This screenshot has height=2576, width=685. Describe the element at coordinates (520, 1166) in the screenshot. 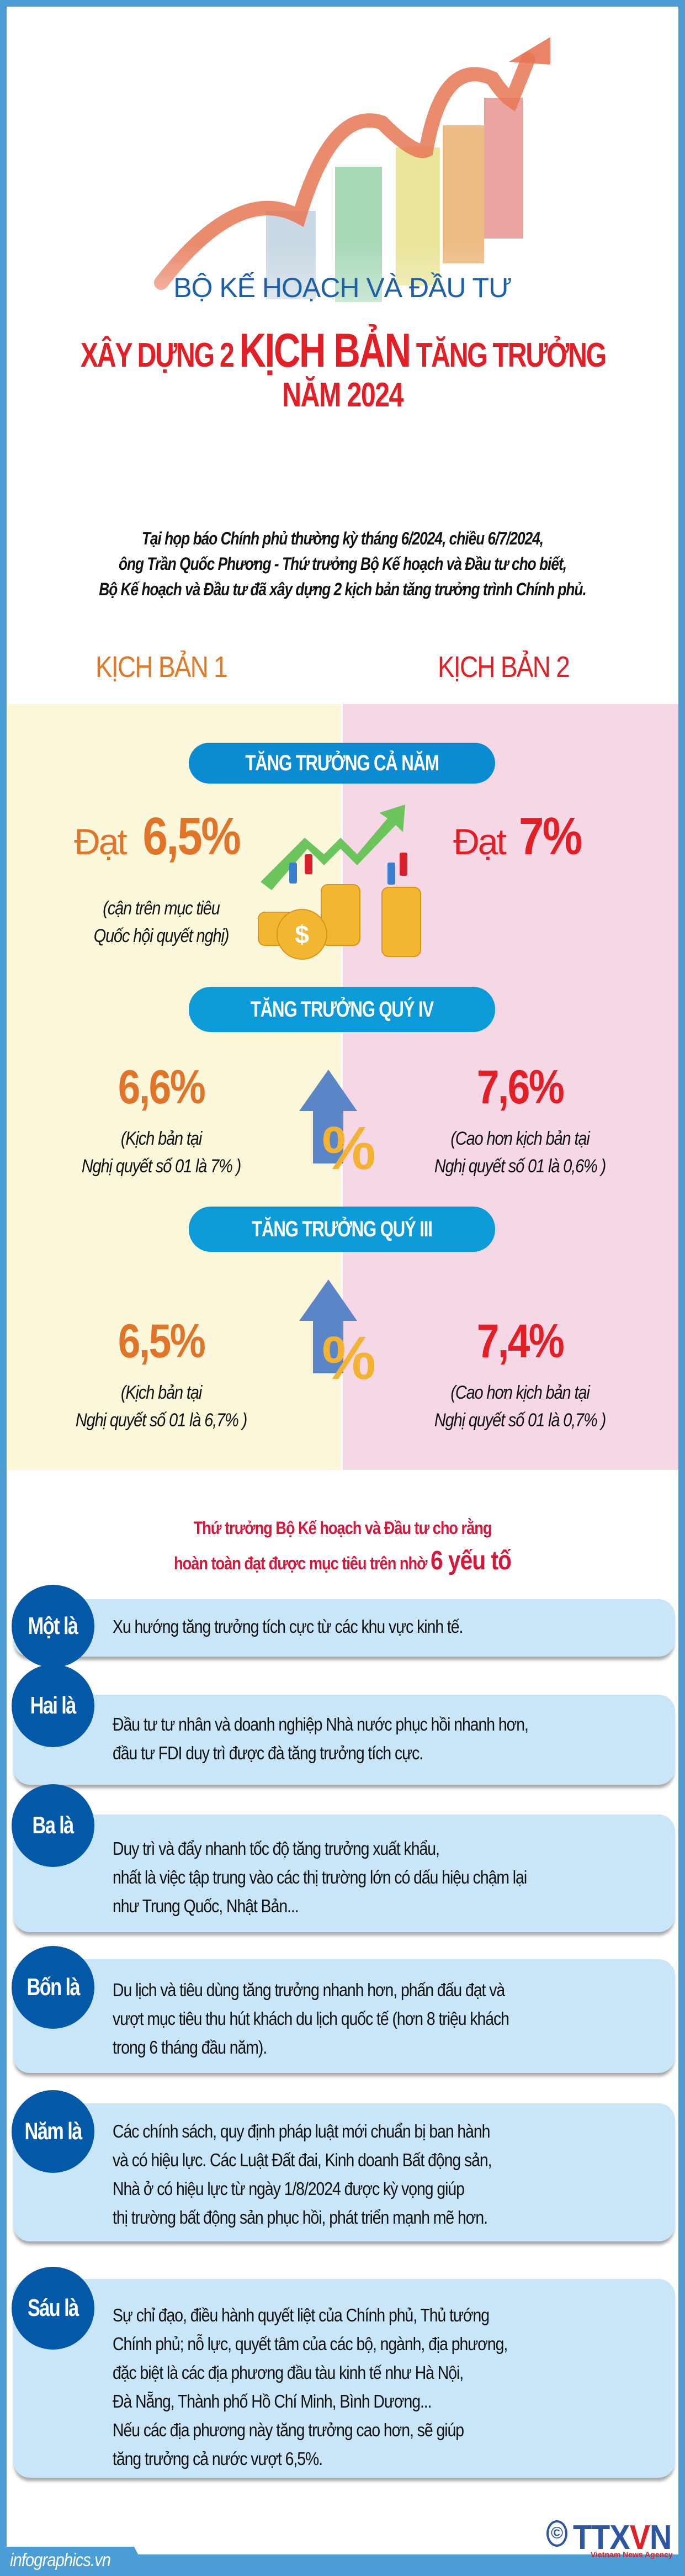

I see `note-line: Nghị quyết số 01 là 0,6% )` at that location.